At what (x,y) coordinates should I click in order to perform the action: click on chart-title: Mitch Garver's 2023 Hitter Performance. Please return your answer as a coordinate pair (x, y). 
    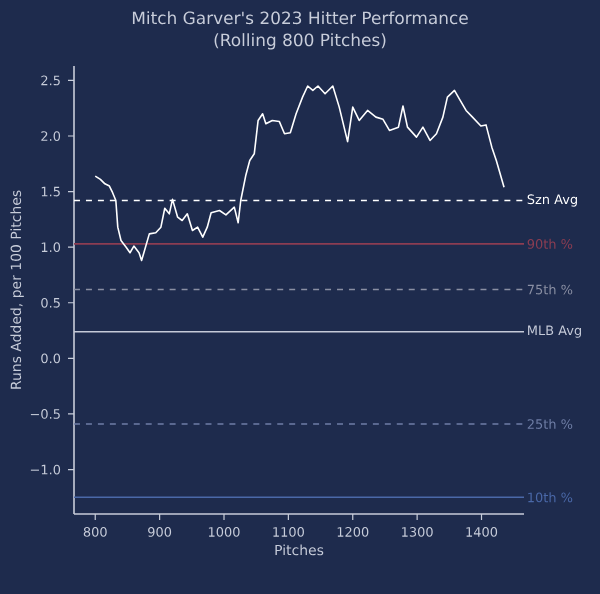
    Looking at the image, I should click on (300, 18).